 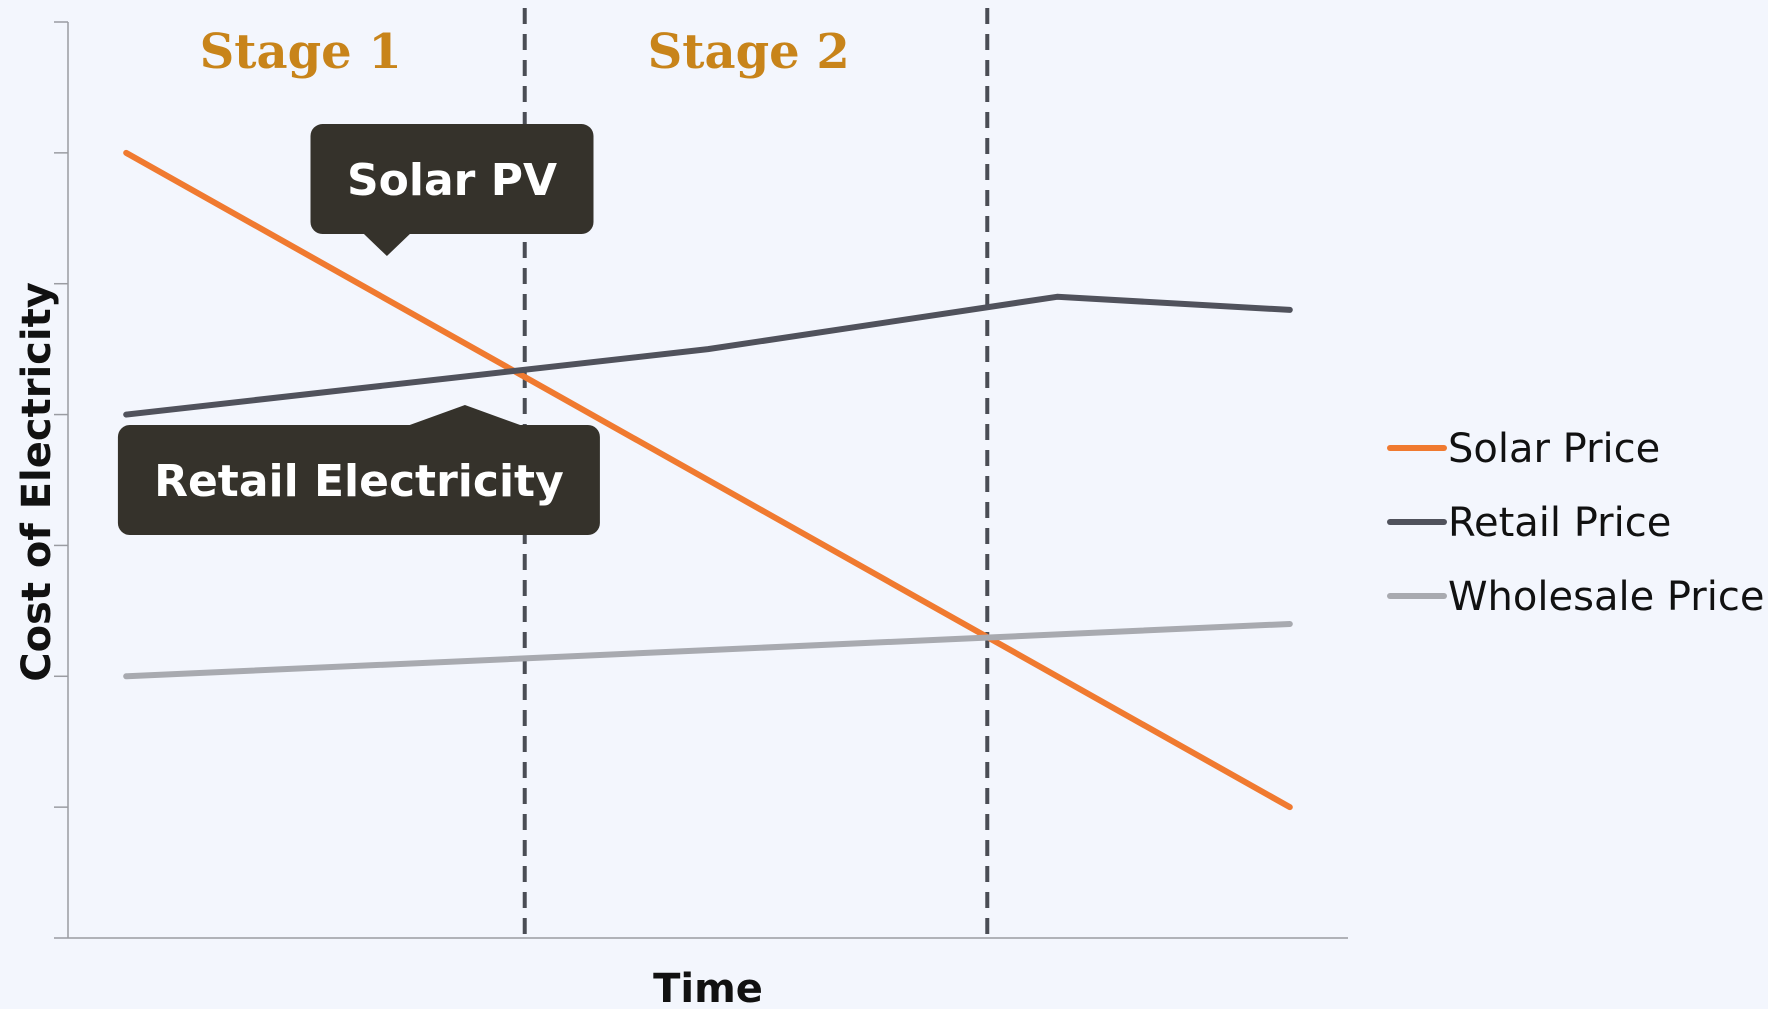 What do you see at coordinates (708, 987) in the screenshot?
I see `x-axis-title: Time` at bounding box center [708, 987].